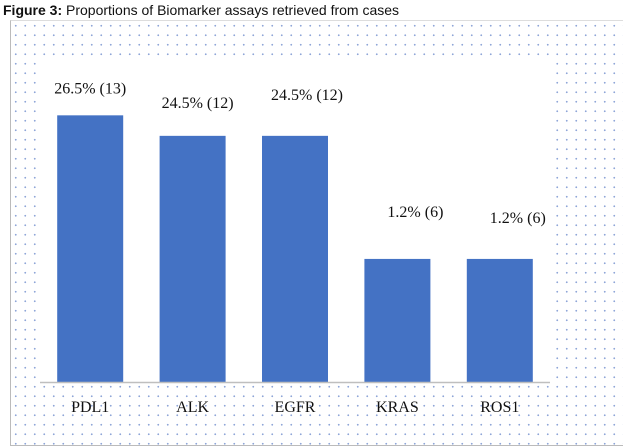 This screenshot has height=446, width=624. I want to click on bar-pdl1, so click(90, 248).